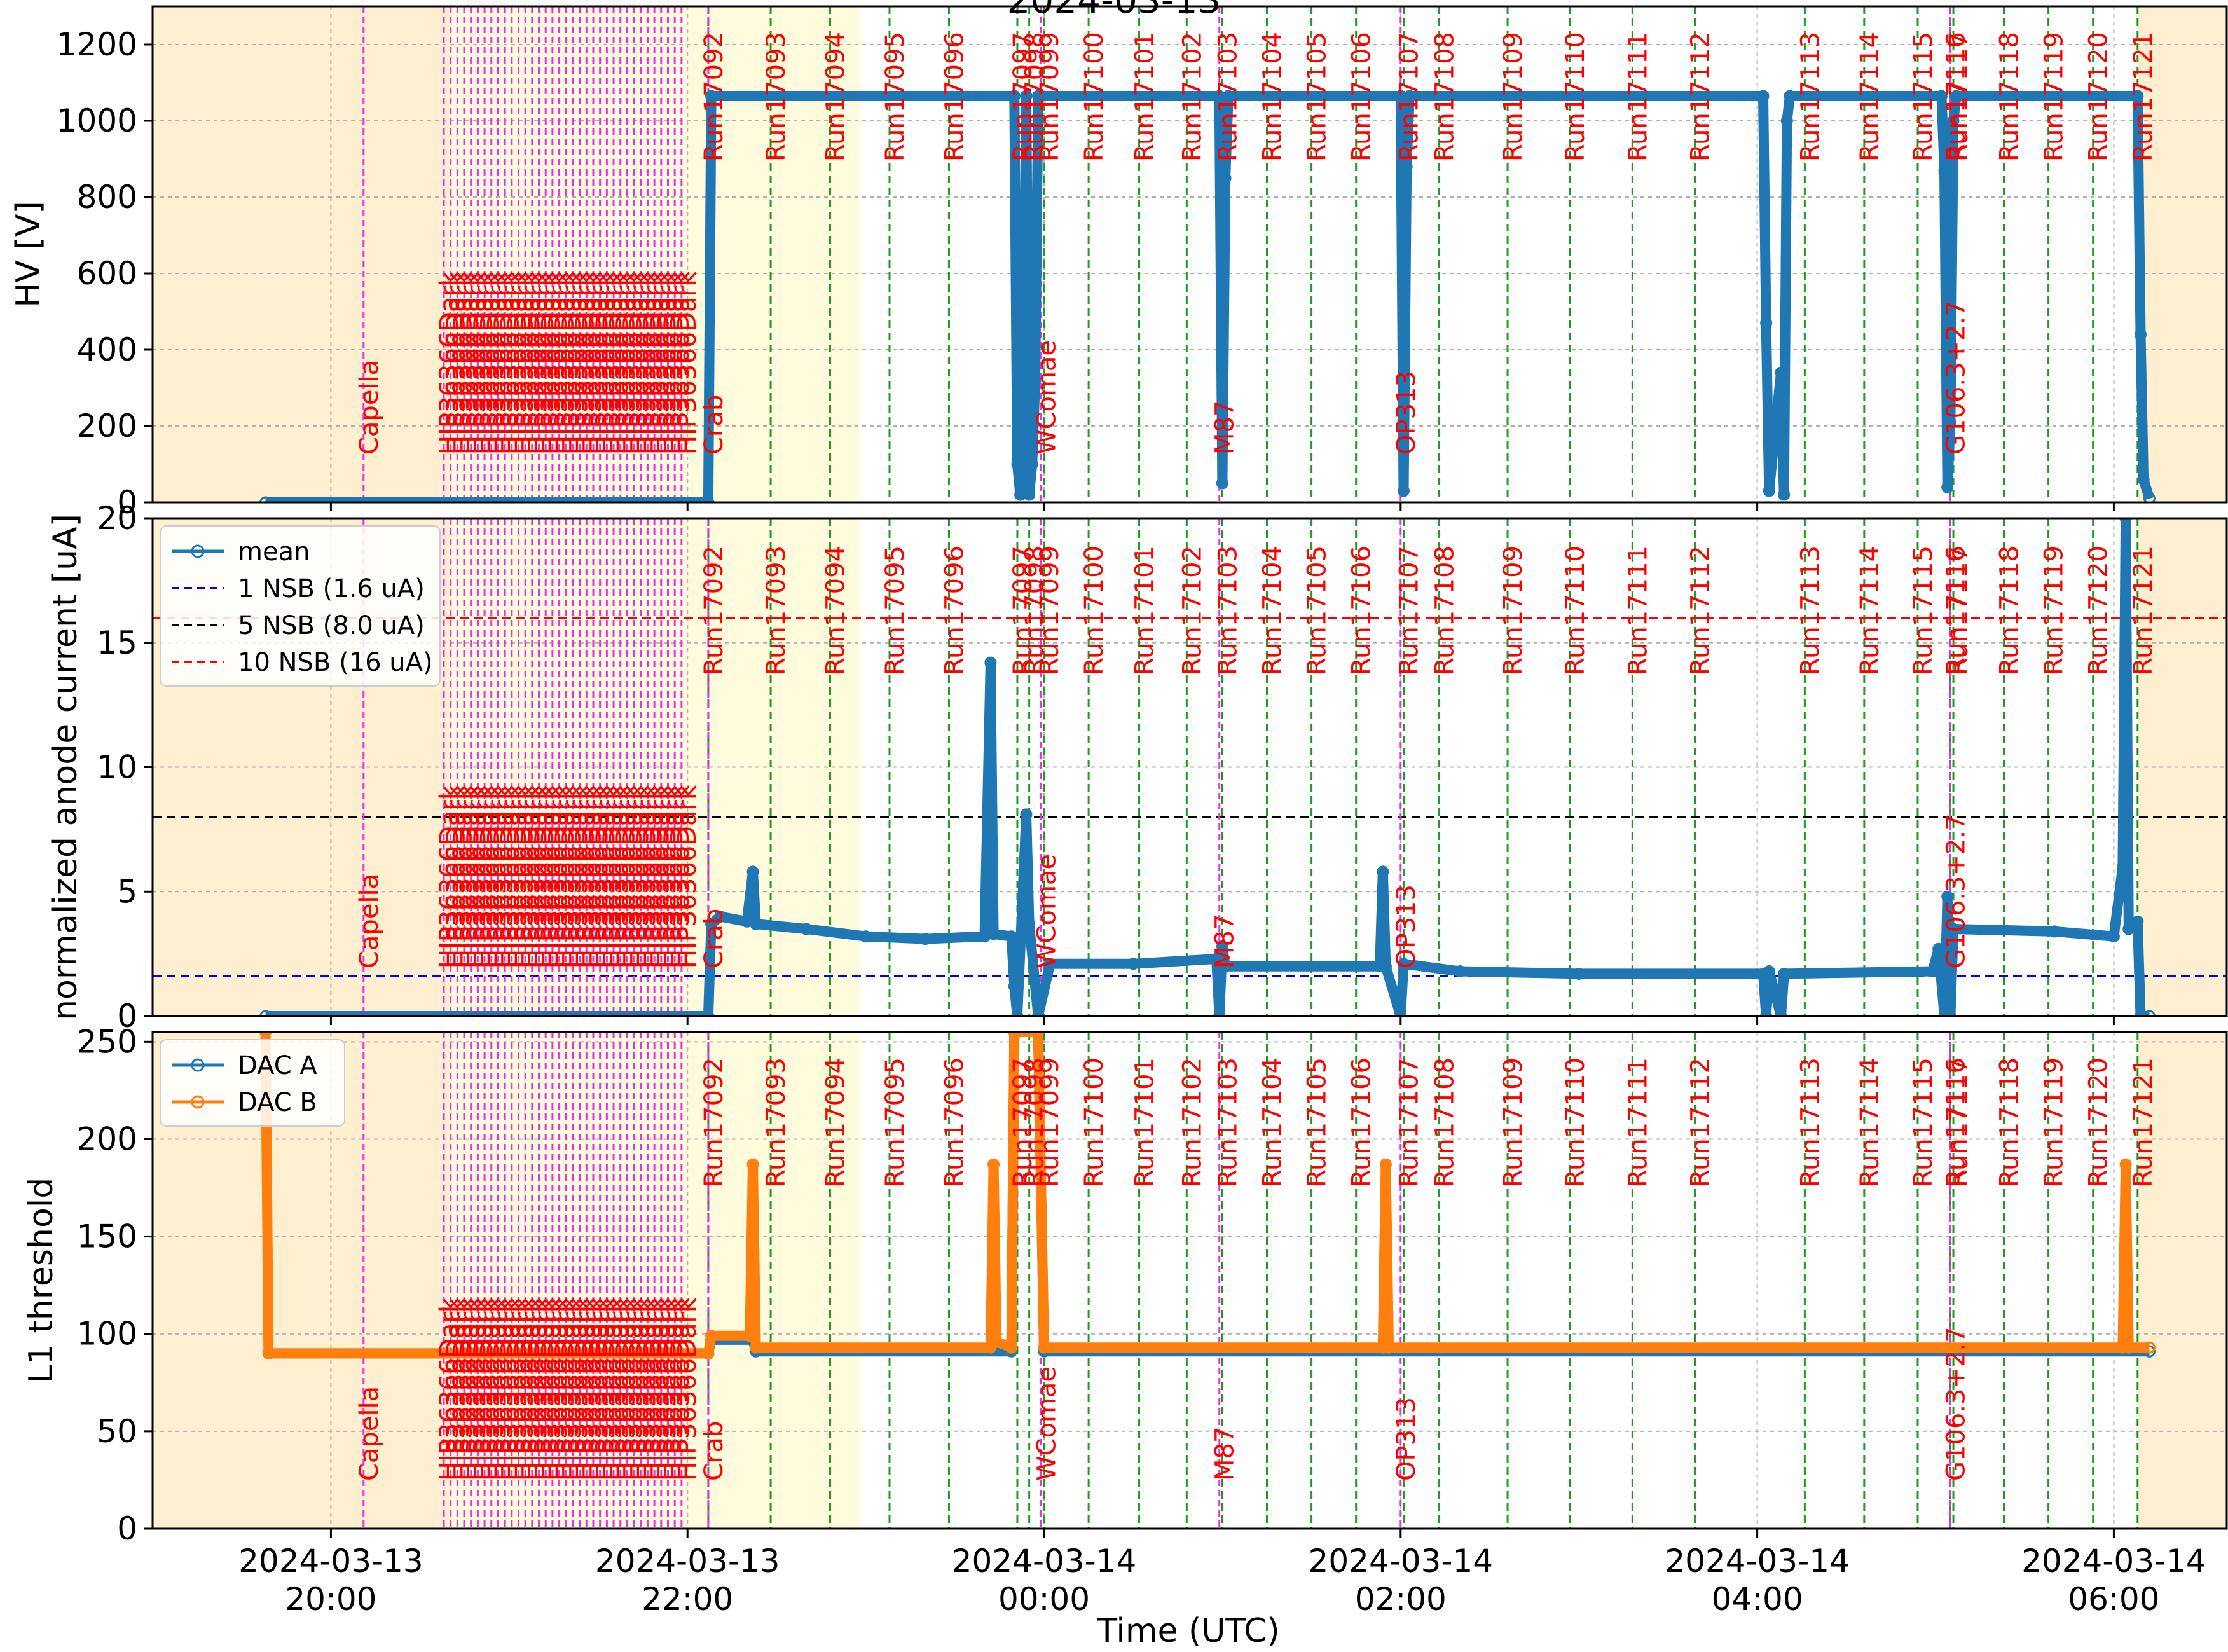  What do you see at coordinates (1317, 1122) in the screenshot?
I see `run-label: Run17105` at bounding box center [1317, 1122].